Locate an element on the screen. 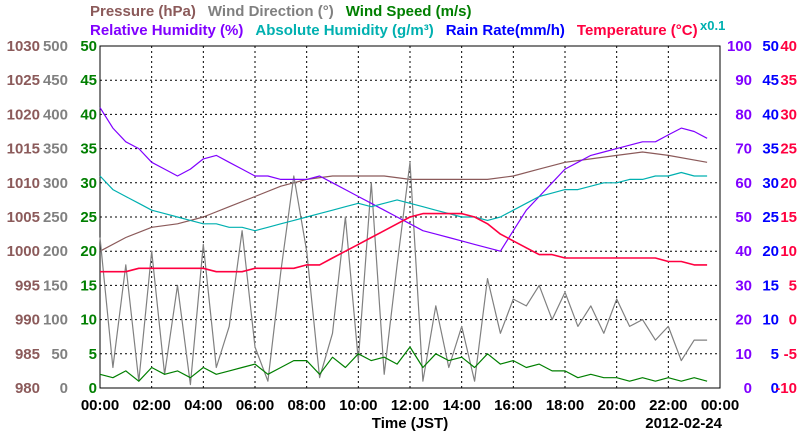 Image resolution: width=800 pixels, height=439 pixels. tick-label-x: 04:00 is located at coordinates (203, 405).